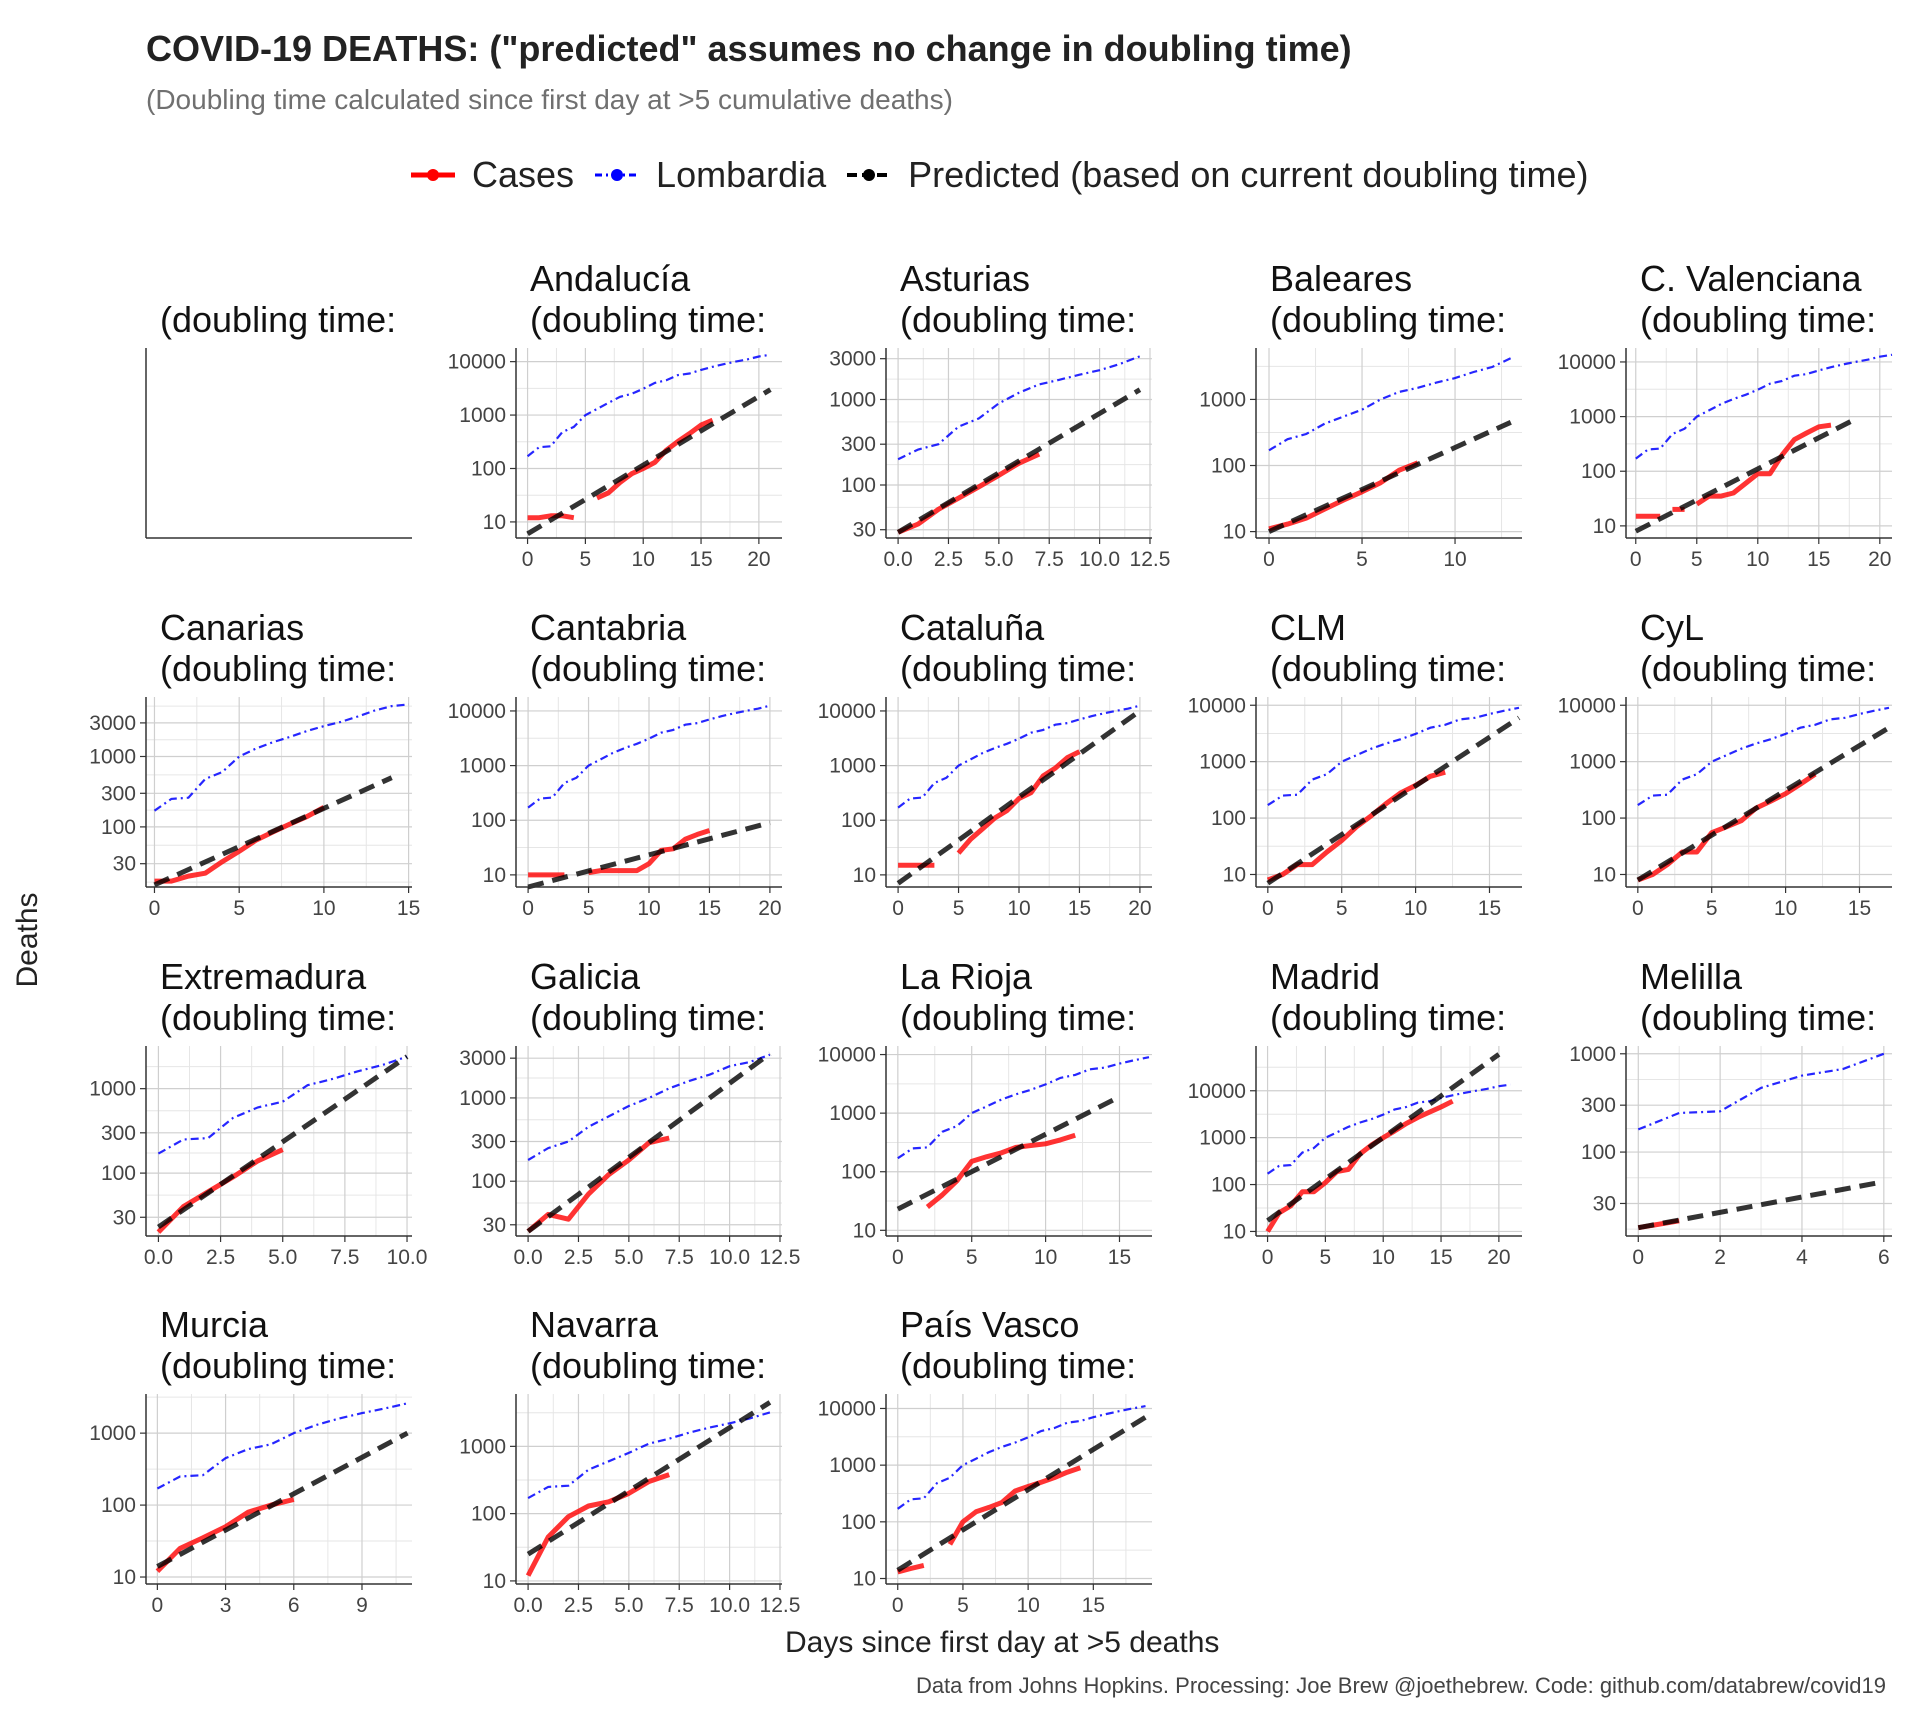 The height and width of the screenshot is (1728, 1920). I want to click on panel-title-region: Murcia, so click(214, 1324).